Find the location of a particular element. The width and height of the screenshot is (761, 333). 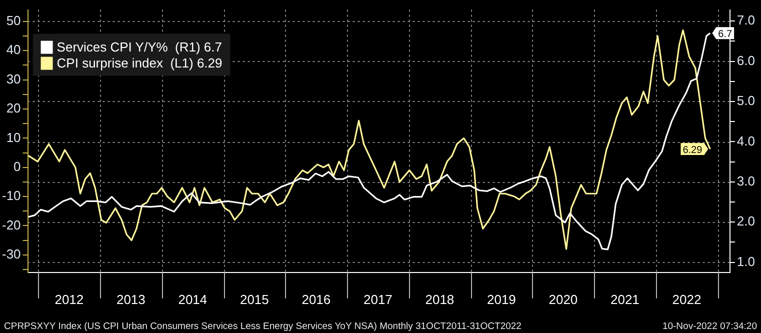

data-label: 6.29 is located at coordinates (692, 150).